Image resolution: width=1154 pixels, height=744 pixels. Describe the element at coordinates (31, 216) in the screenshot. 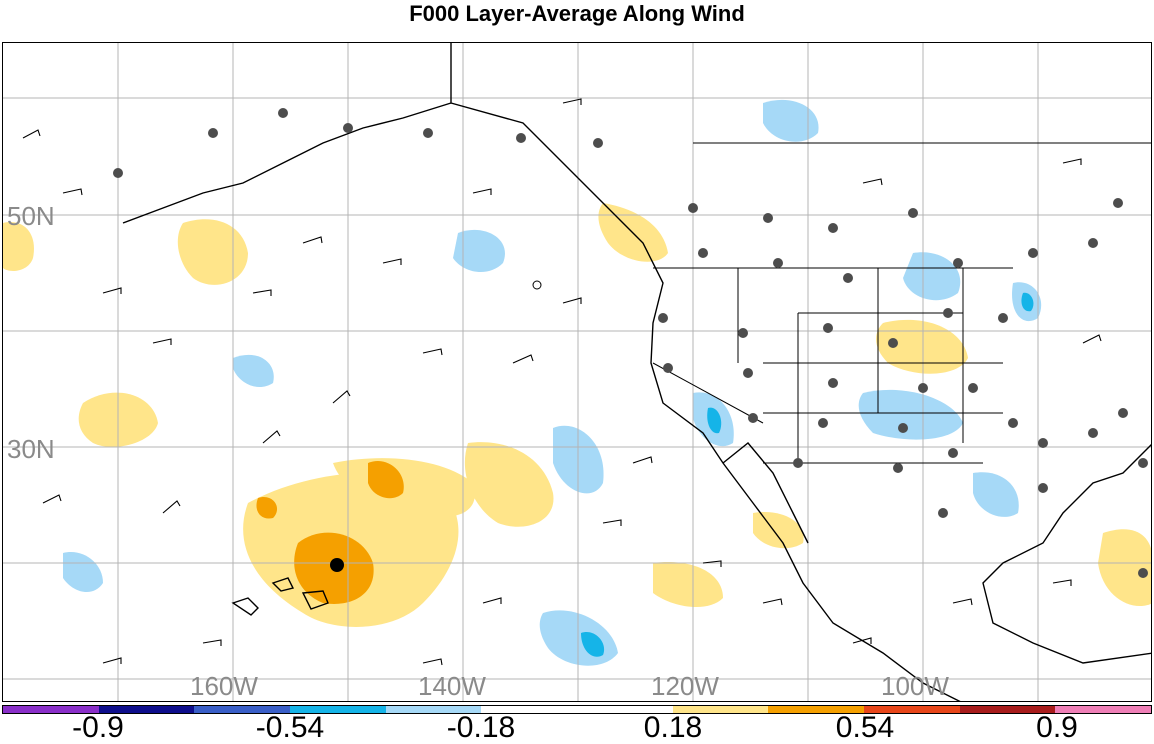

I see `lat-label-50n: 50N` at that location.